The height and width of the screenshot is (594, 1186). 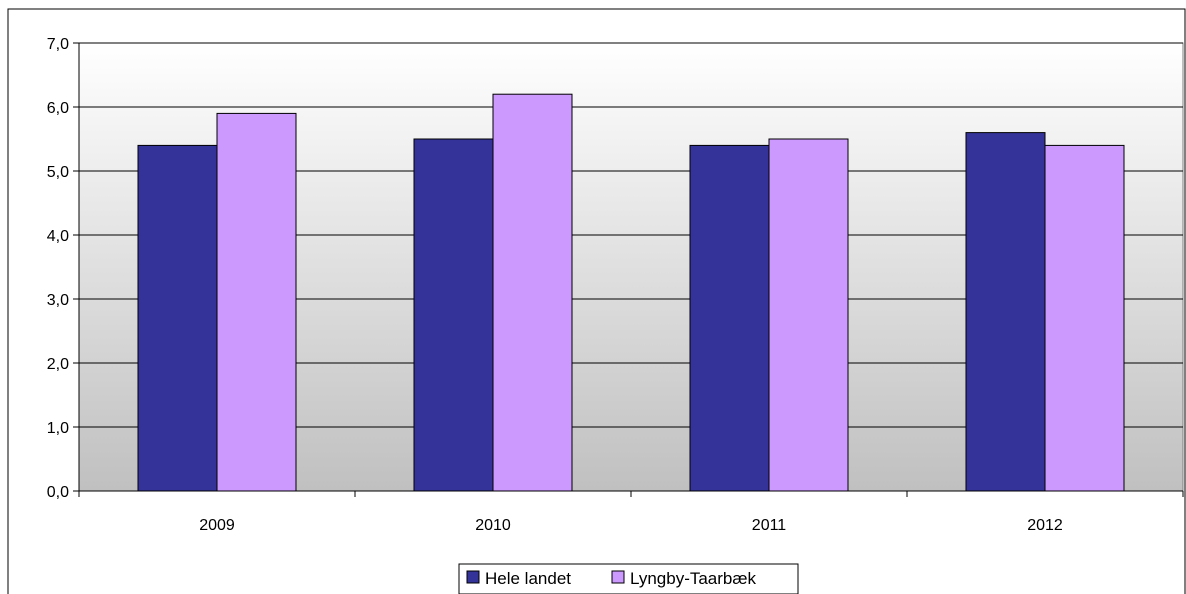 What do you see at coordinates (631, 512) in the screenshot?
I see `x-axis: 2009 2010 2011 2012` at bounding box center [631, 512].